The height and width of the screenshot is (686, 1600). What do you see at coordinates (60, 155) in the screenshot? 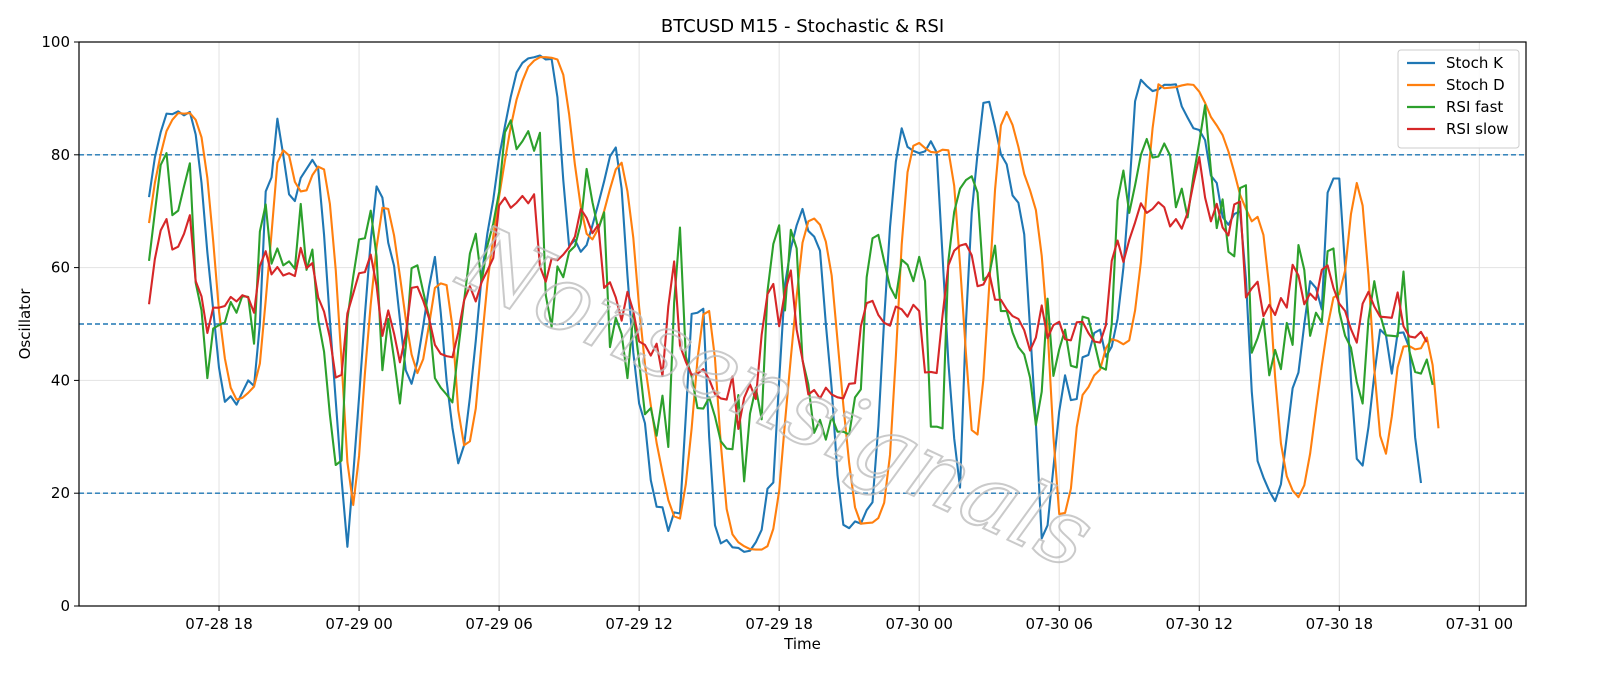
I see `y-tick-label: 80` at bounding box center [60, 155].